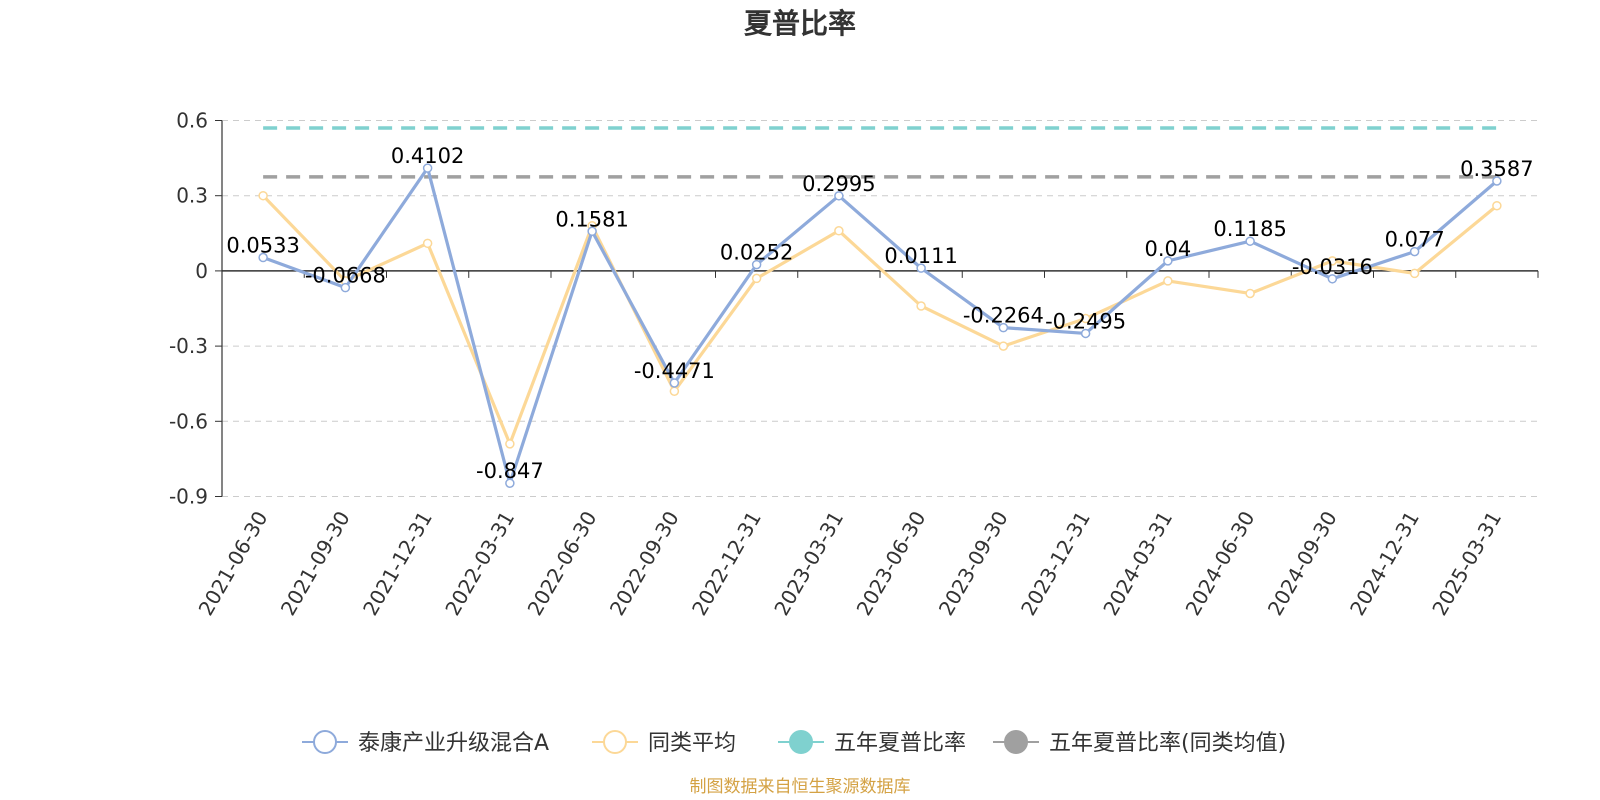 Image resolution: width=1600 pixels, height=800 pixels. I want to click on x-tick-label: 2024-09-30, so click(1302, 563).